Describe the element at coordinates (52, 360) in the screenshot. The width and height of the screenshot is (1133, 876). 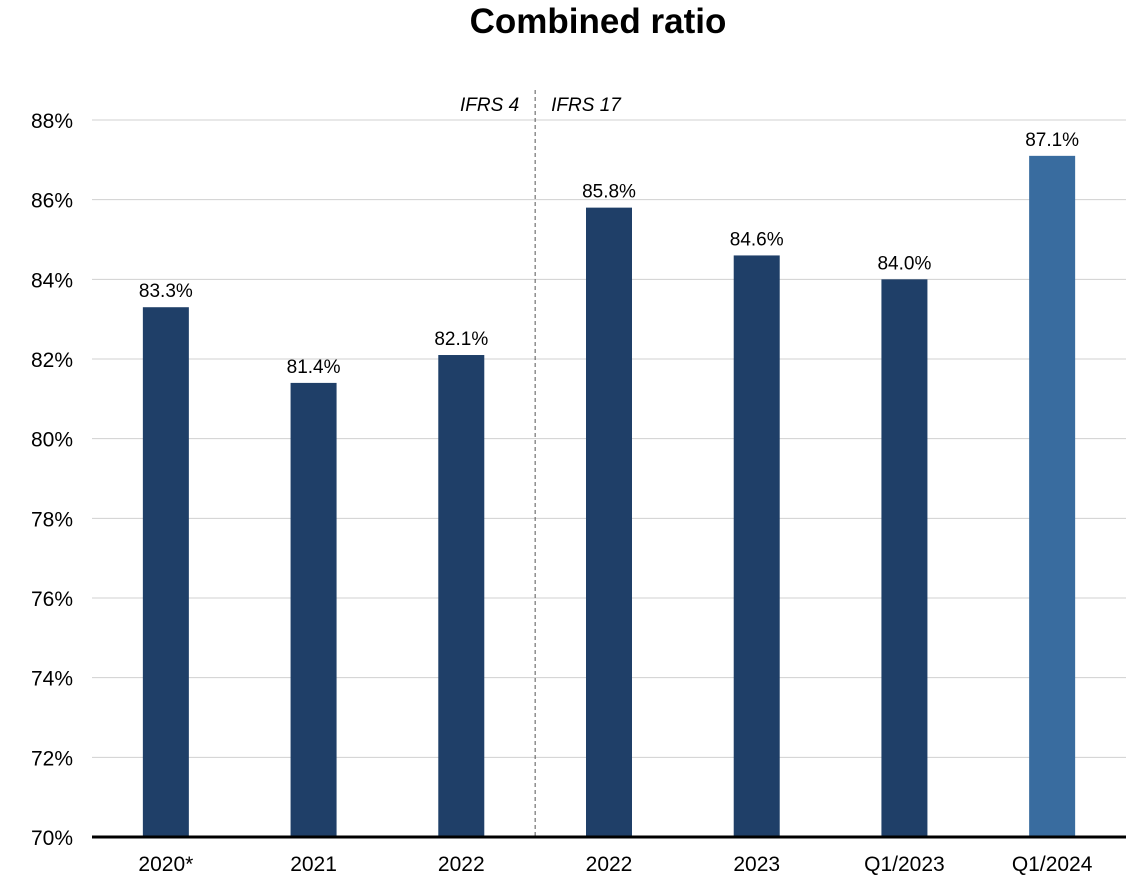
I see `y-tick-label: 82%` at that location.